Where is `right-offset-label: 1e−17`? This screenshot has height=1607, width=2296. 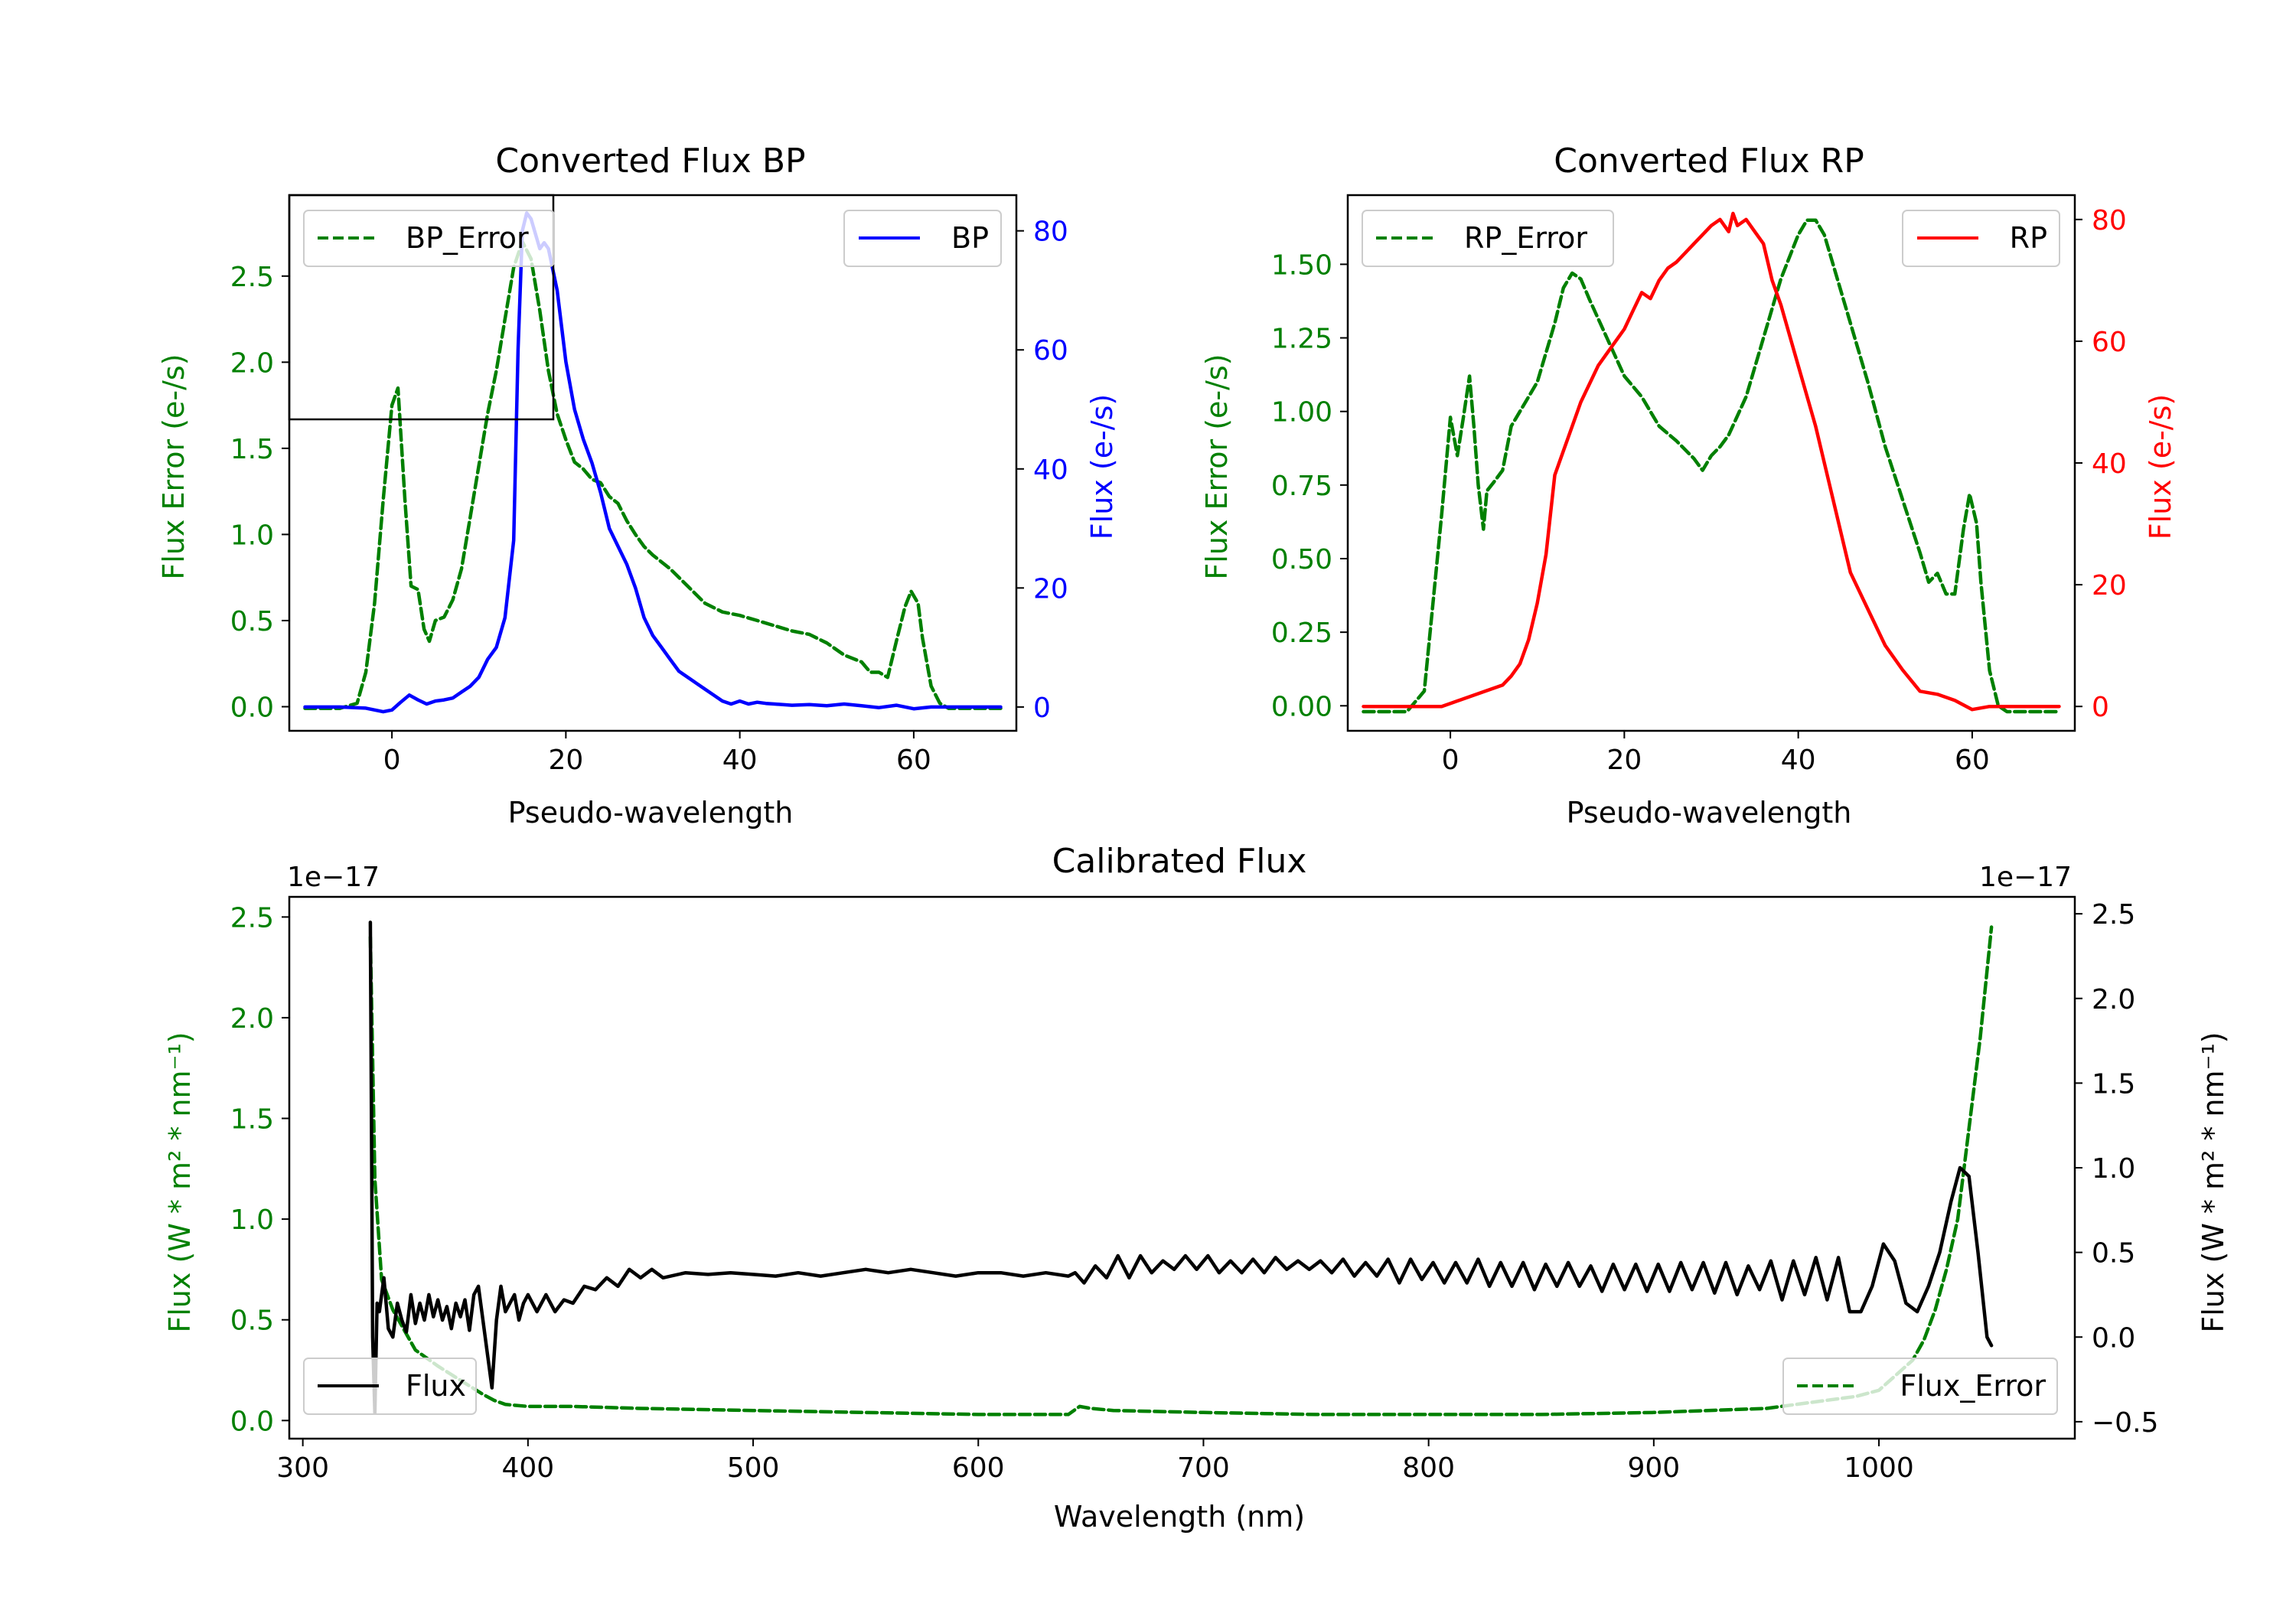
right-offset-label: 1e−17 is located at coordinates (2025, 878).